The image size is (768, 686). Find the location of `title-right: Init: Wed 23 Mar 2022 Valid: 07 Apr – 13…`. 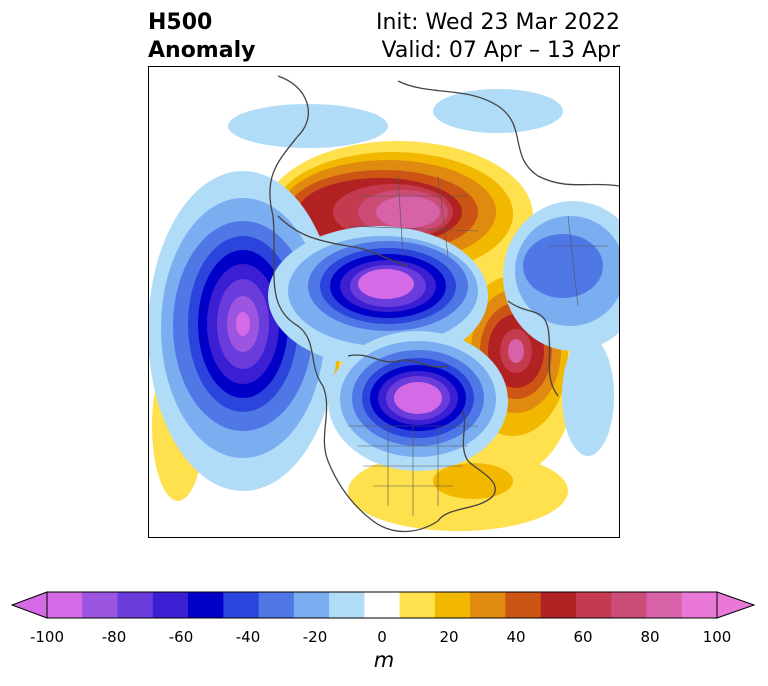

title-right: Init: Wed 23 Mar 2022 Valid: 07 Apr – 13… is located at coordinates (498, 37).